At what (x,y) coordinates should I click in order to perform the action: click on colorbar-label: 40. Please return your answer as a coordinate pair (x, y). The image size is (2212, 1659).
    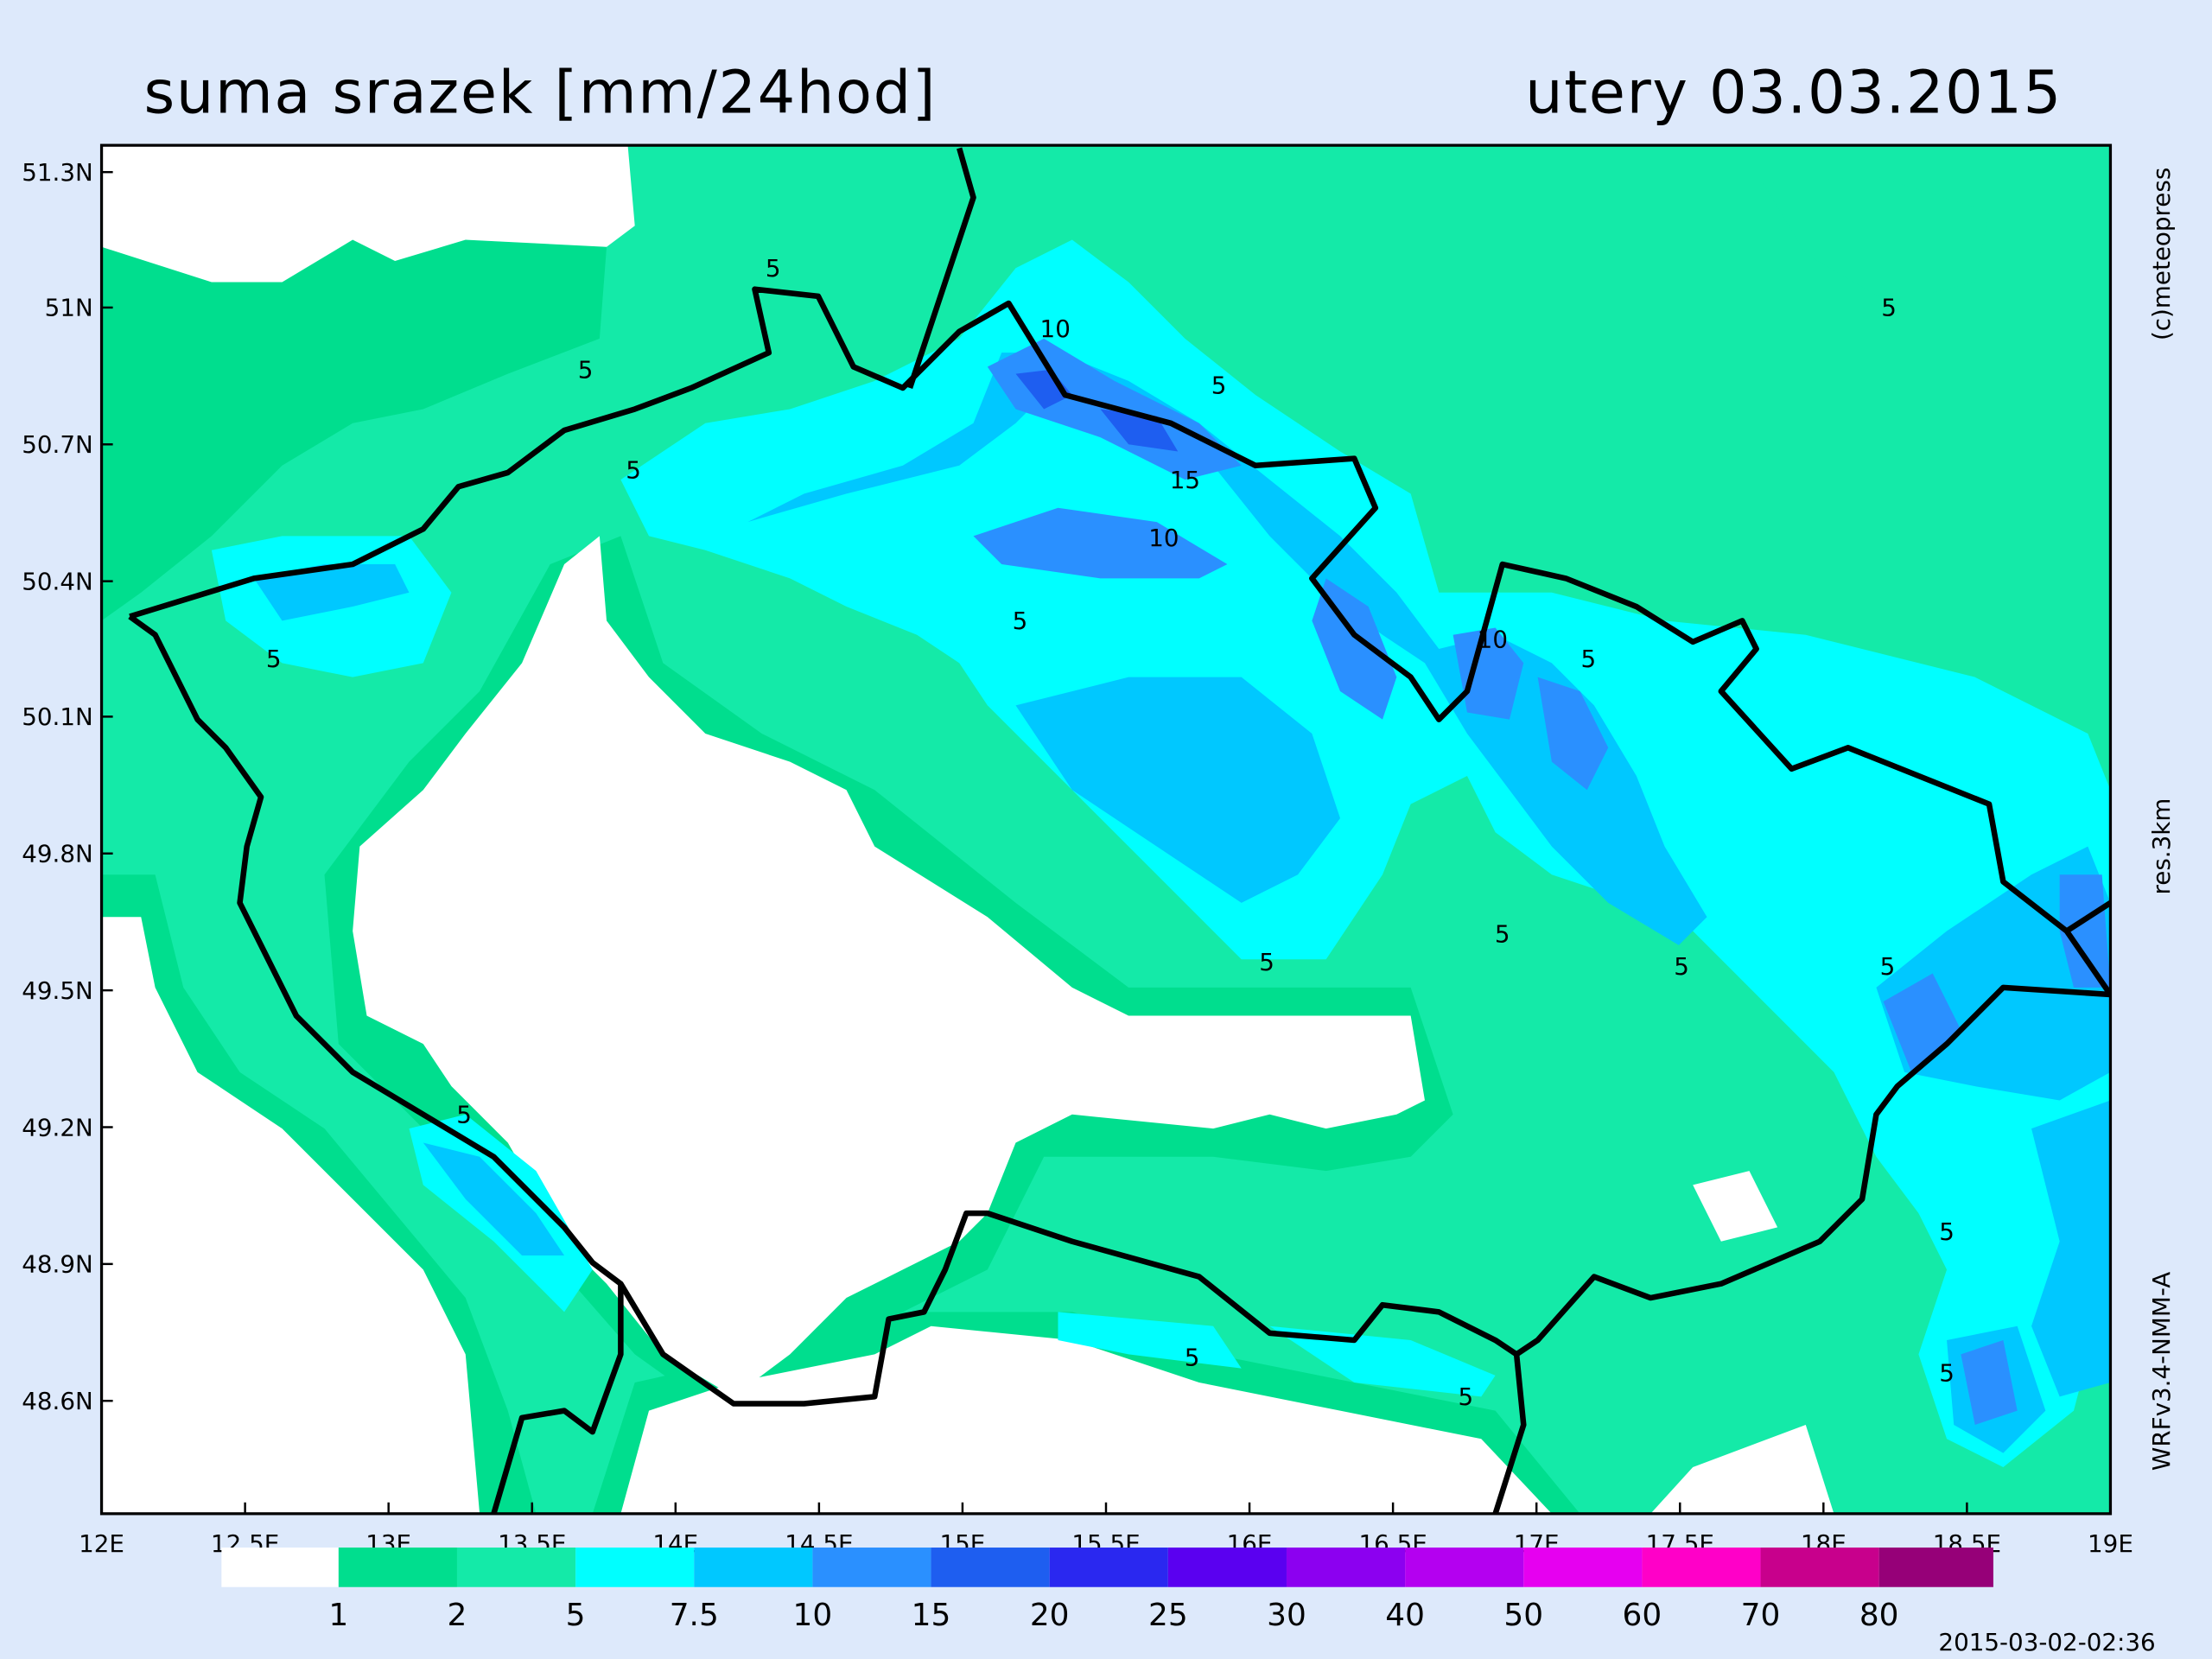
    Looking at the image, I should click on (1405, 1615).